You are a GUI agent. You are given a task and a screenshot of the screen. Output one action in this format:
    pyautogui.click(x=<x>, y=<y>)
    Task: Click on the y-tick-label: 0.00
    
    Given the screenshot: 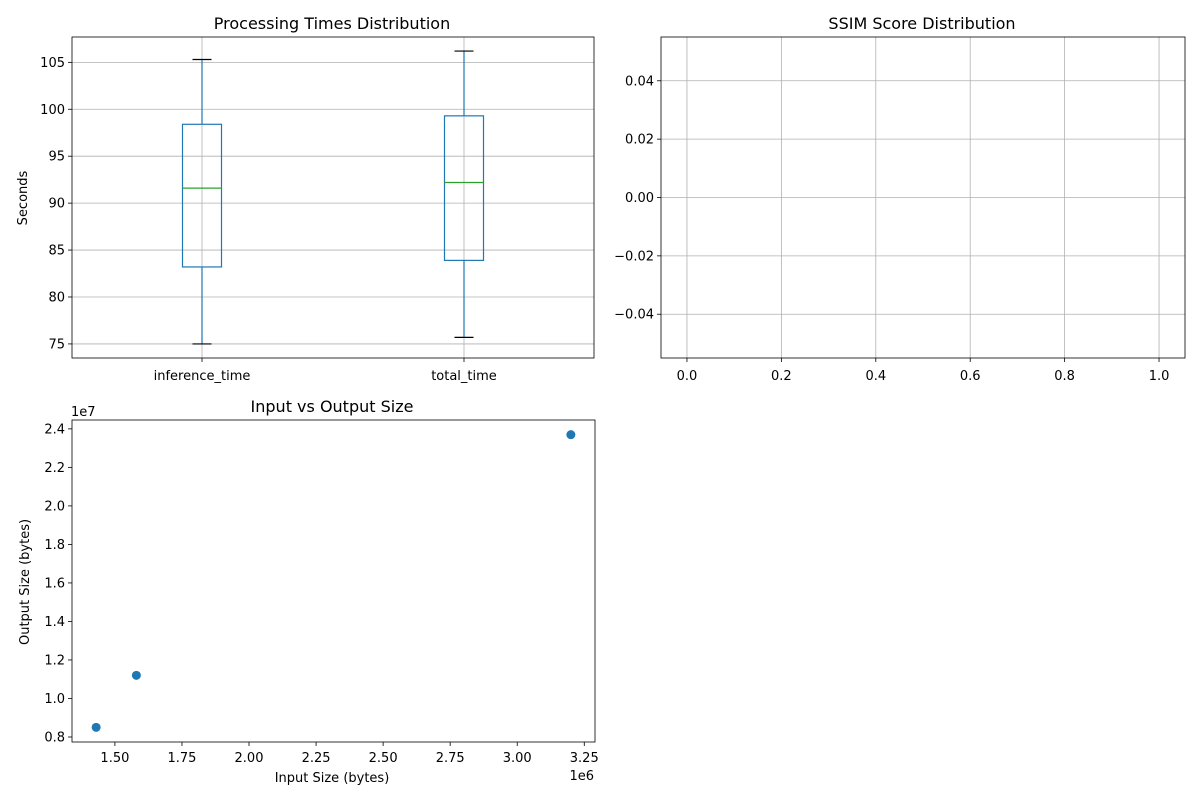 What is the action you would take?
    pyautogui.click(x=639, y=198)
    